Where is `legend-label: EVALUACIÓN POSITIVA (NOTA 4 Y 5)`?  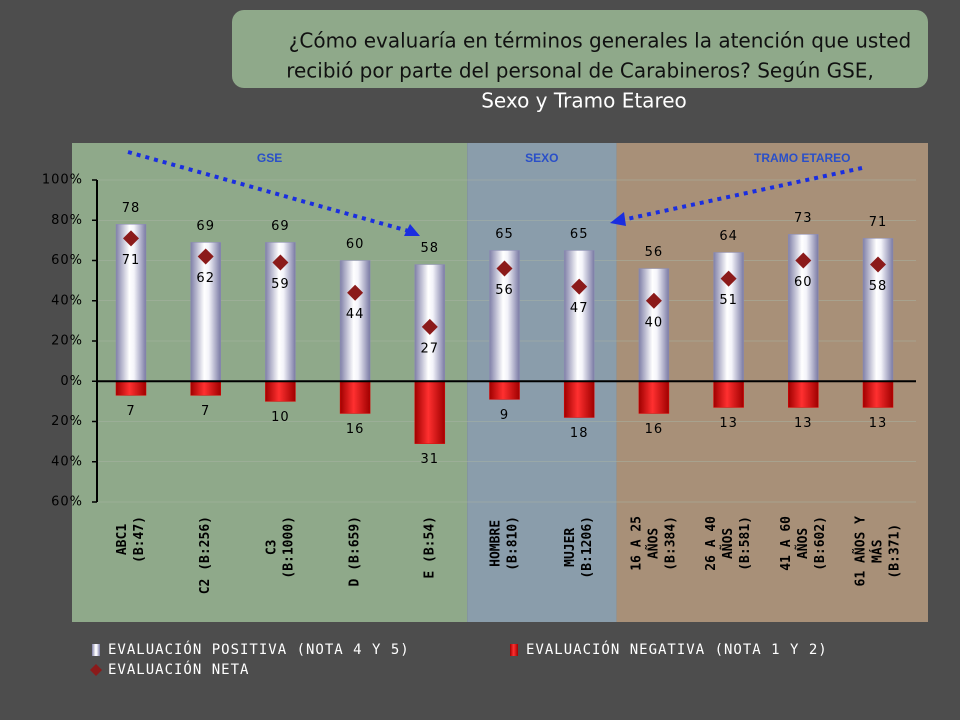 legend-label: EVALUACIÓN POSITIVA (NOTA 4 Y 5) is located at coordinates (259, 649).